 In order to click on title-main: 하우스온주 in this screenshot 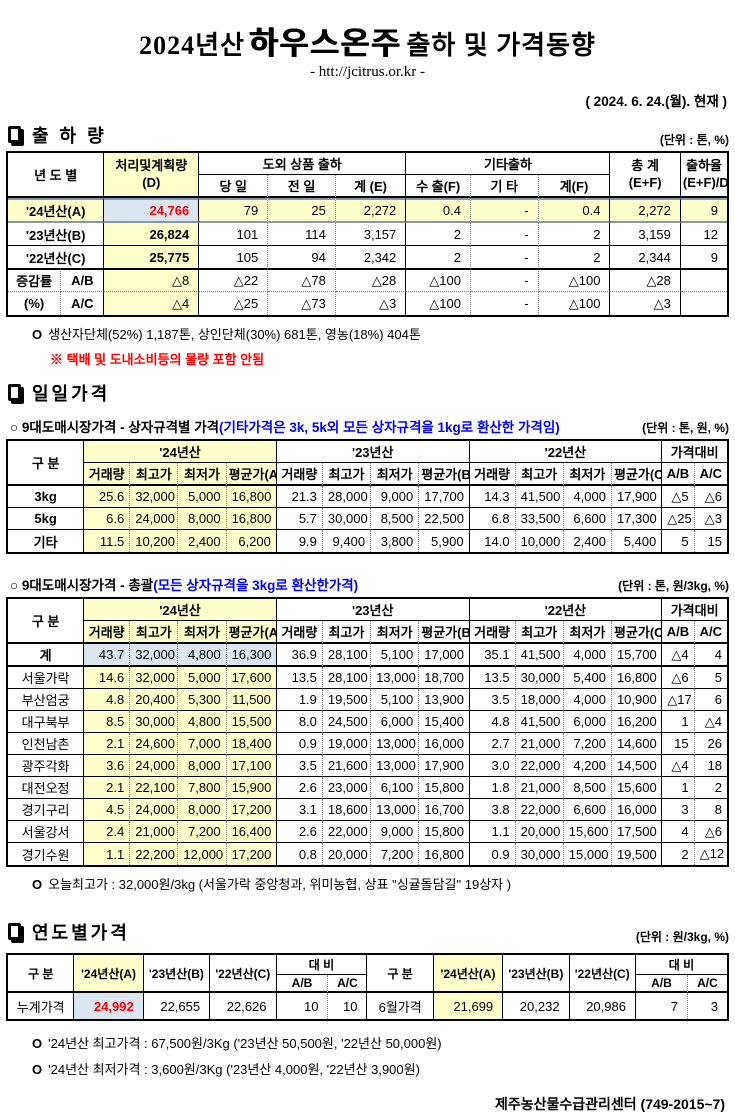, I will do `click(325, 43)`.